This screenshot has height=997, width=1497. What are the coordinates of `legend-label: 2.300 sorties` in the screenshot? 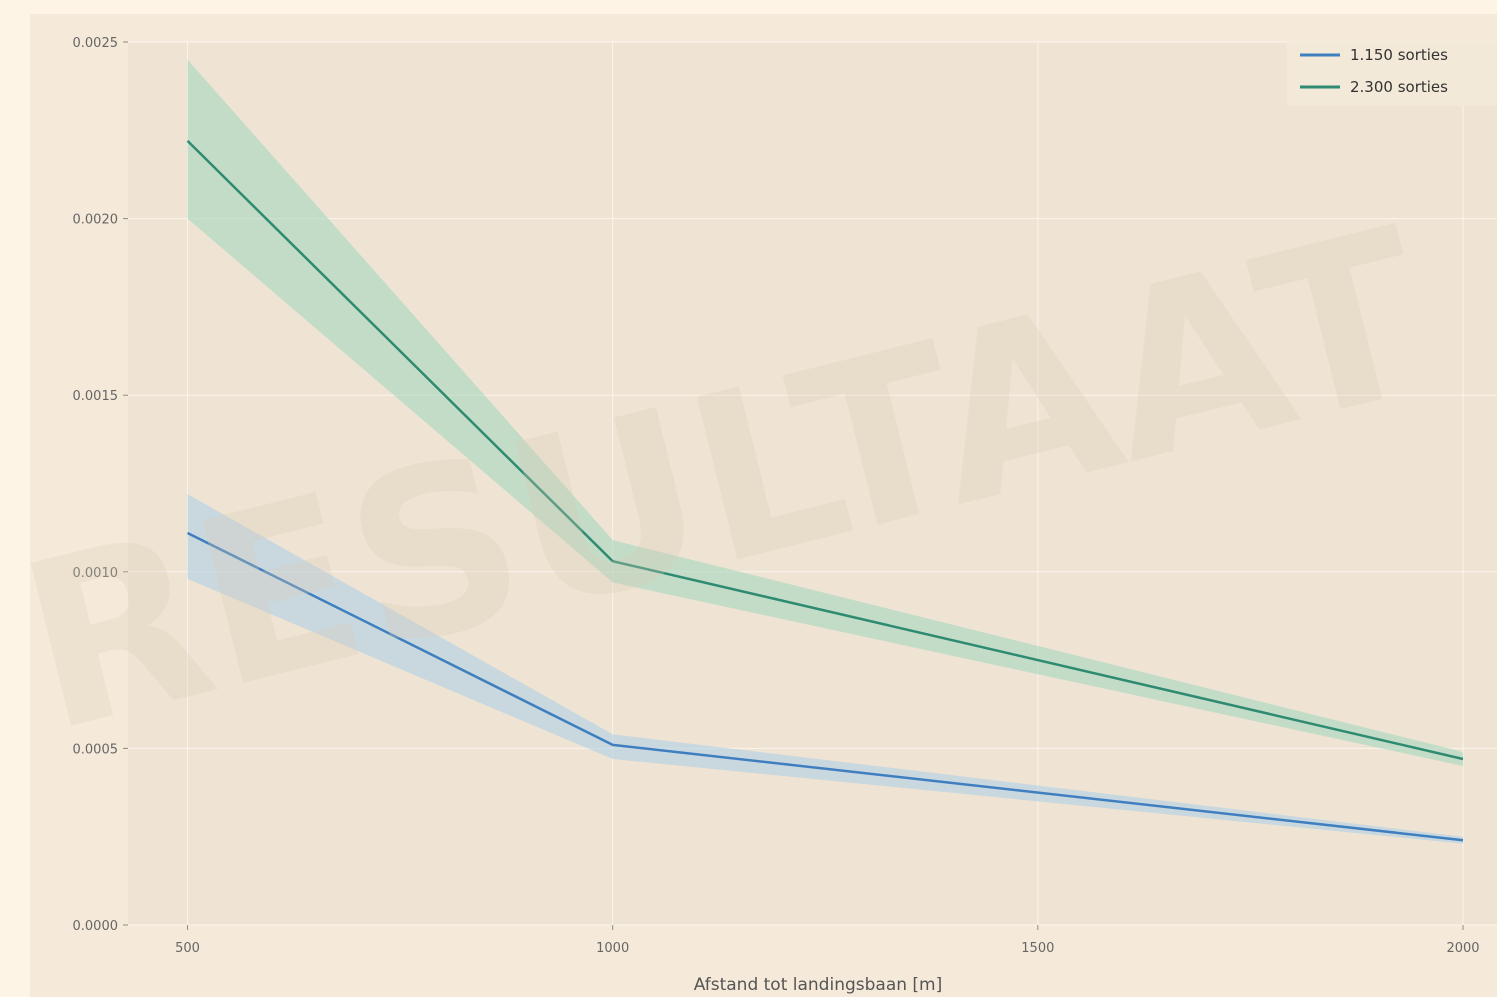 It's located at (1399, 87).